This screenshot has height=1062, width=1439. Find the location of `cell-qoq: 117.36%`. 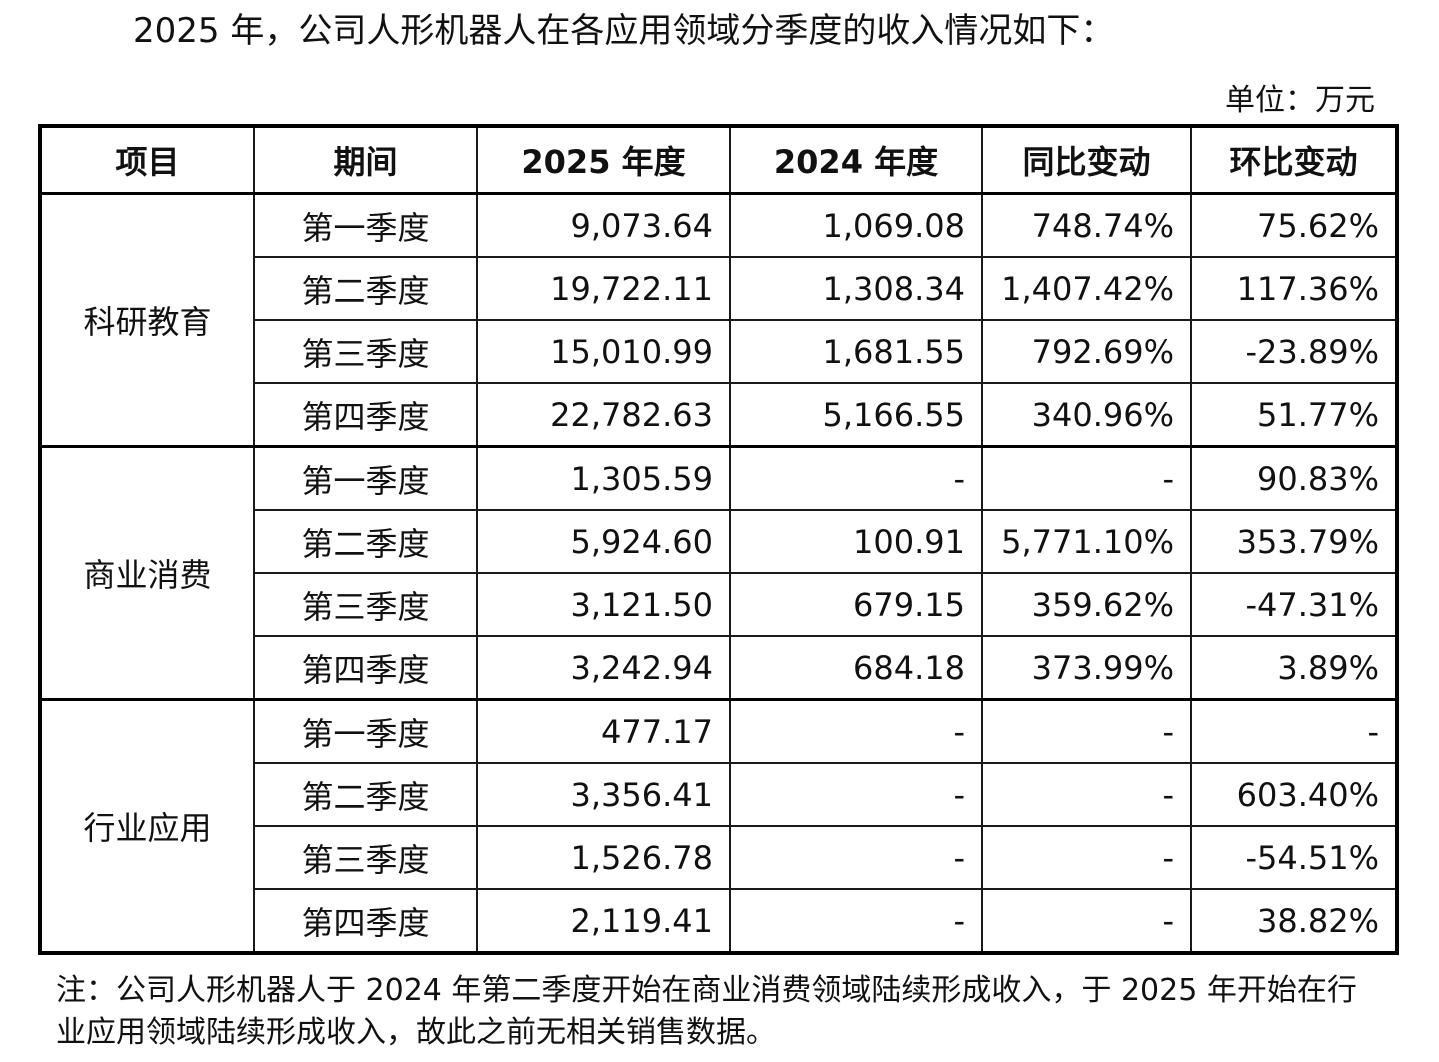

cell-qoq: 117.36% is located at coordinates (1294, 288).